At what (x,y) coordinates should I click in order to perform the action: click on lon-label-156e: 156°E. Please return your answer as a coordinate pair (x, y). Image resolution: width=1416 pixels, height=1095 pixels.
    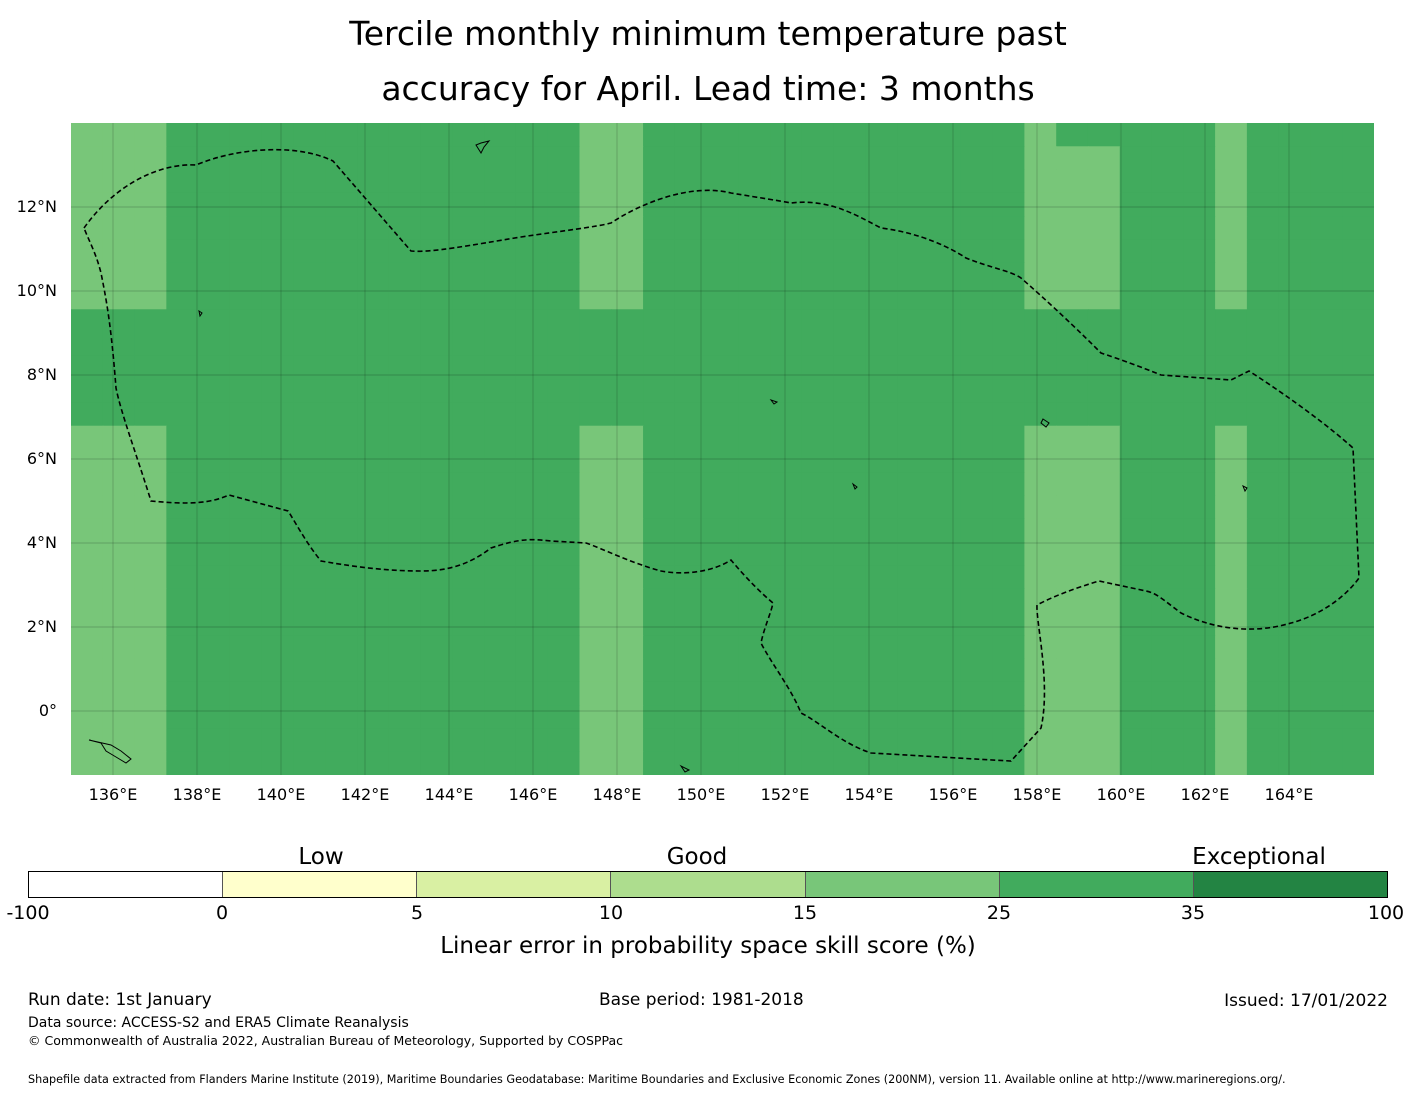
    Looking at the image, I should click on (953, 794).